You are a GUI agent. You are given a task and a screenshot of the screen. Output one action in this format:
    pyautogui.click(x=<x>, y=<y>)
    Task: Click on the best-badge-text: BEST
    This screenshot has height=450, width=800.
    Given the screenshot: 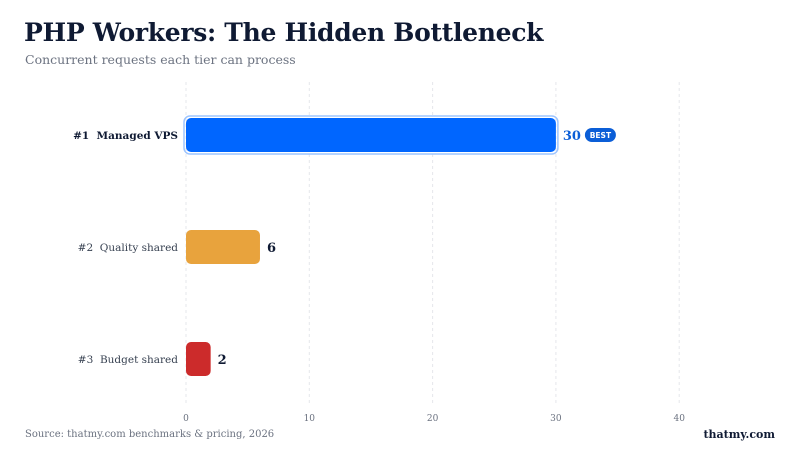 What is the action you would take?
    pyautogui.click(x=601, y=135)
    